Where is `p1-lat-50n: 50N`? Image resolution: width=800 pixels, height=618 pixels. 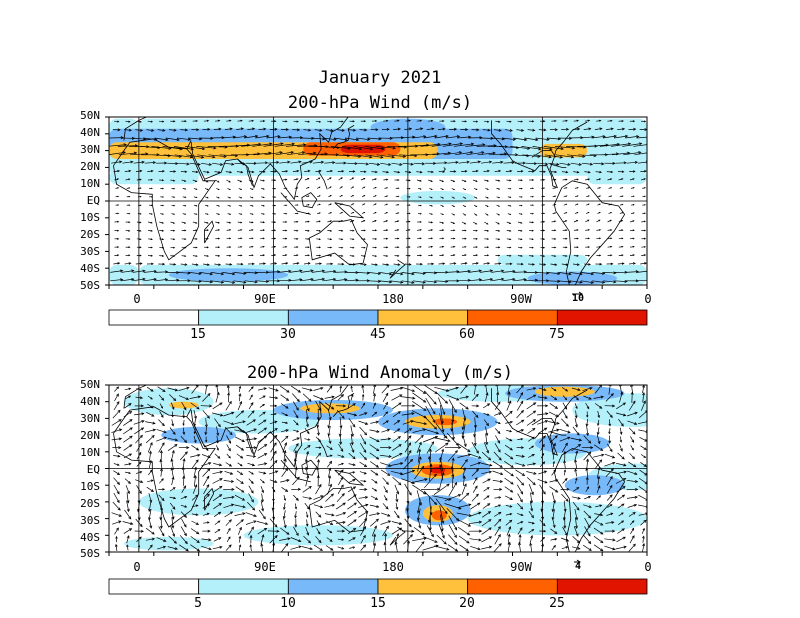 p1-lat-50n: 50N is located at coordinates (90, 115).